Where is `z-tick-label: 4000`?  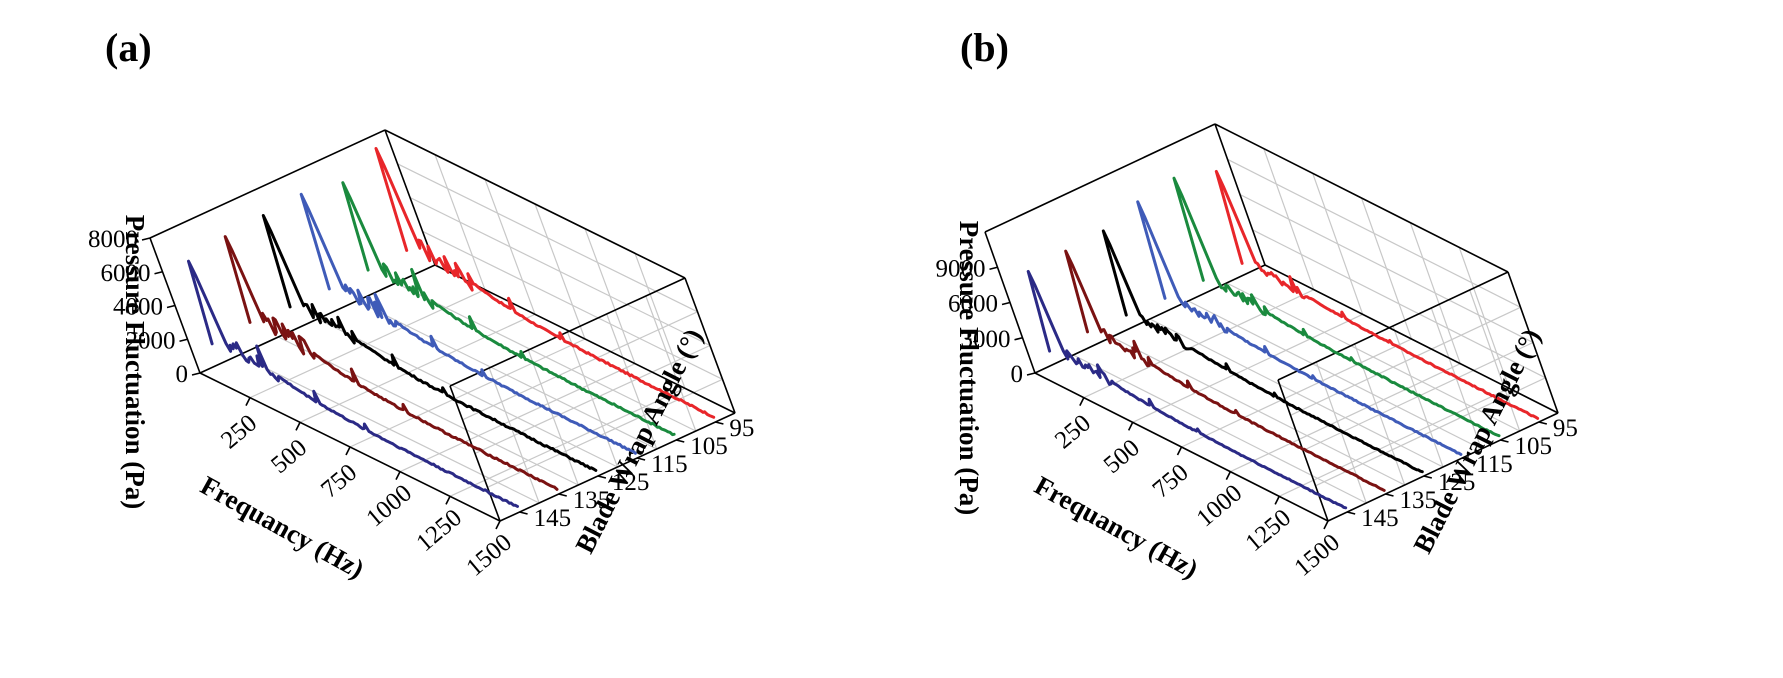 z-tick-label: 4000 is located at coordinates (138, 307).